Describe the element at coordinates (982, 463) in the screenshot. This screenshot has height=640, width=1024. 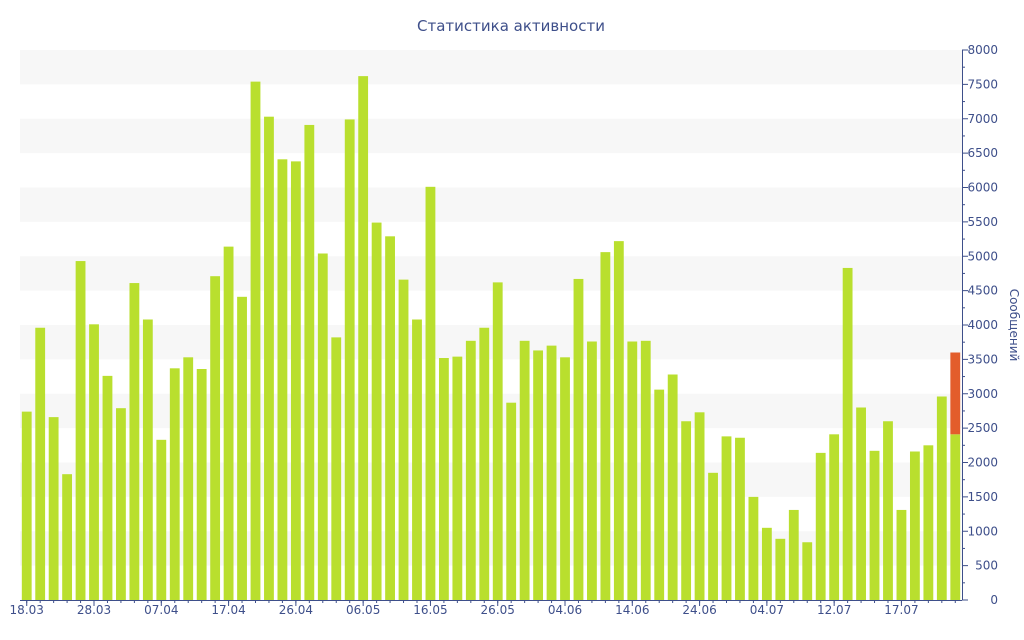
I see `y-tick-label: 2000` at that location.